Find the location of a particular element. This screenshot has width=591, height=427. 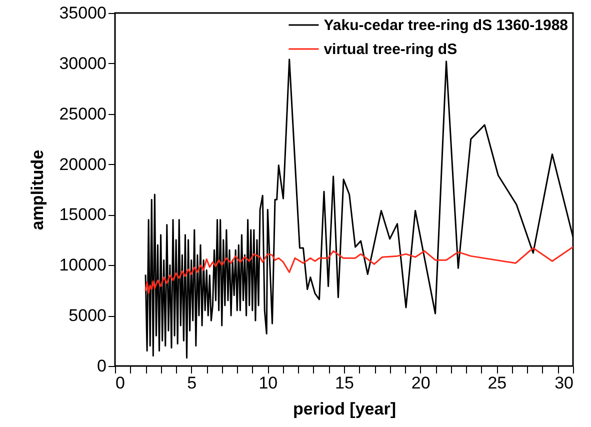

y-tick-label: 30000 is located at coordinates (82, 63).